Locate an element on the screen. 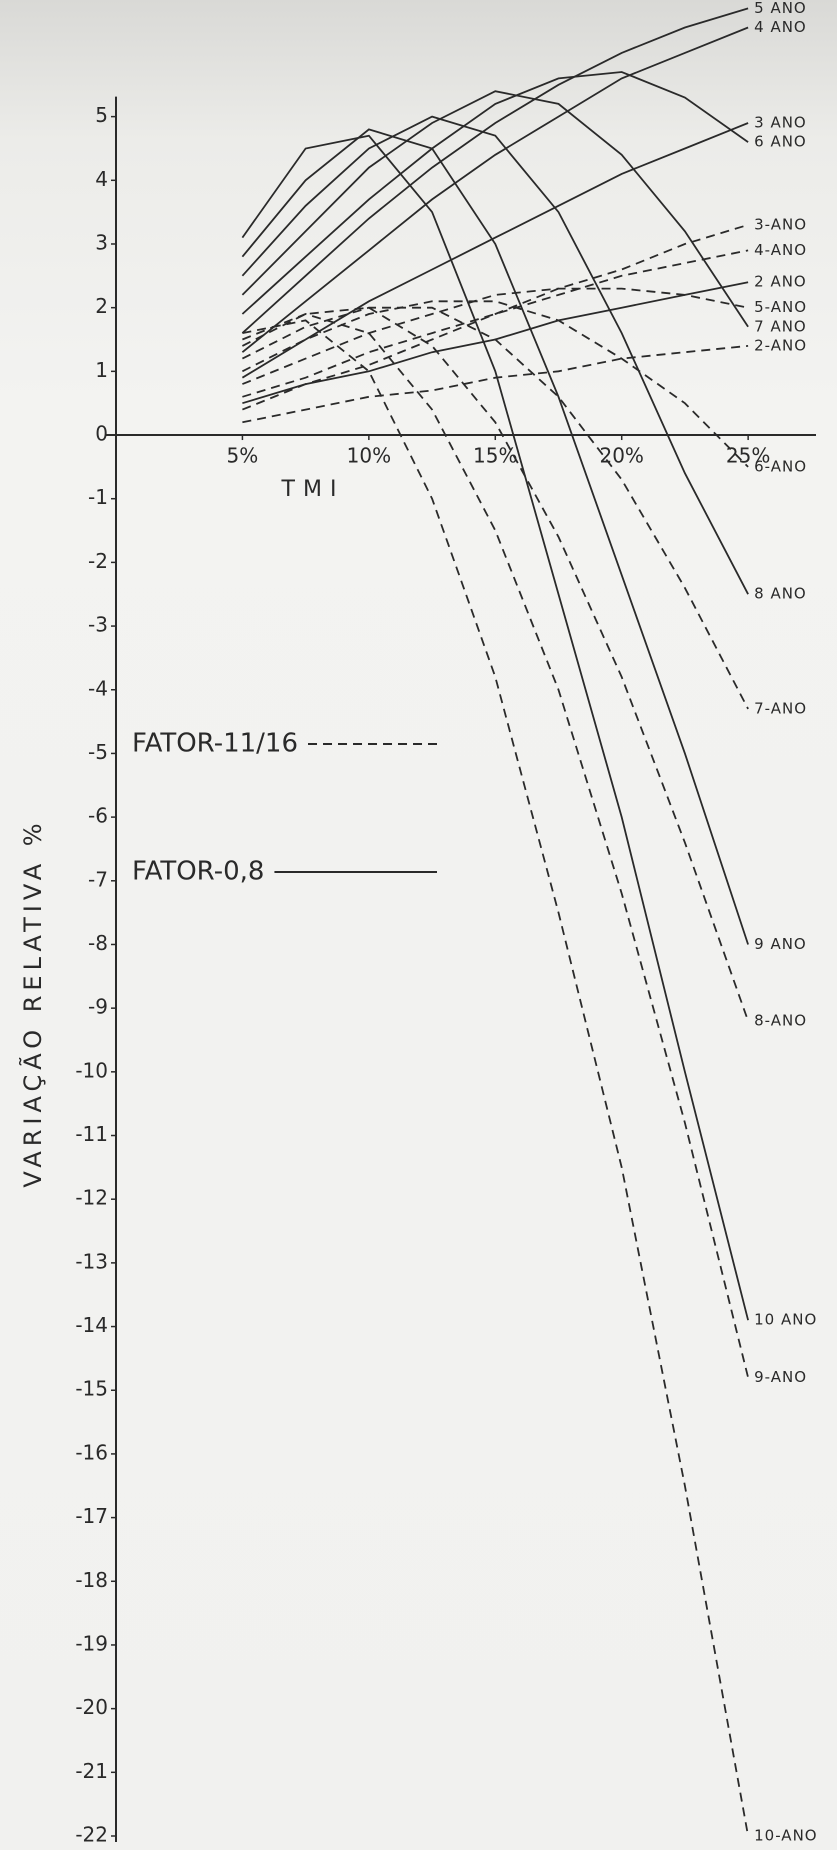  y-tick-label: -5 is located at coordinates (98, 752).